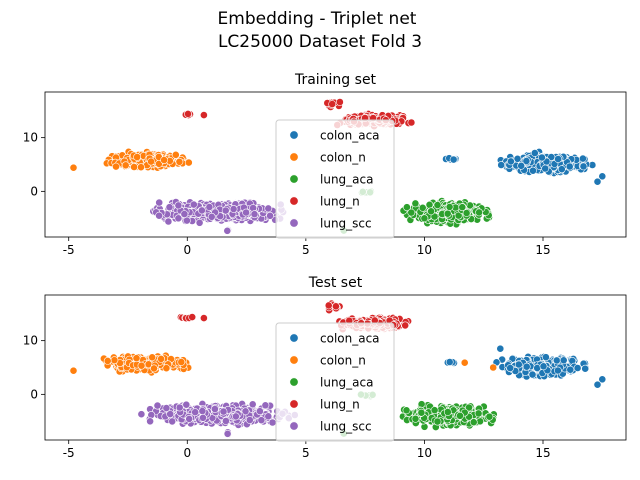  I want to click on x-tick-label: 5, so click(306, 250).